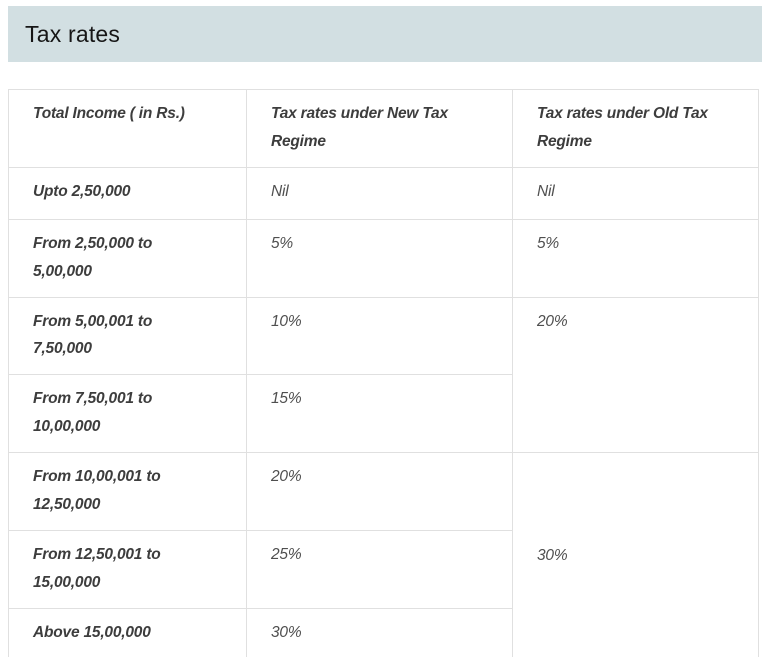 The width and height of the screenshot is (766, 657). I want to click on new-rate-cell: 15%, so click(379, 414).